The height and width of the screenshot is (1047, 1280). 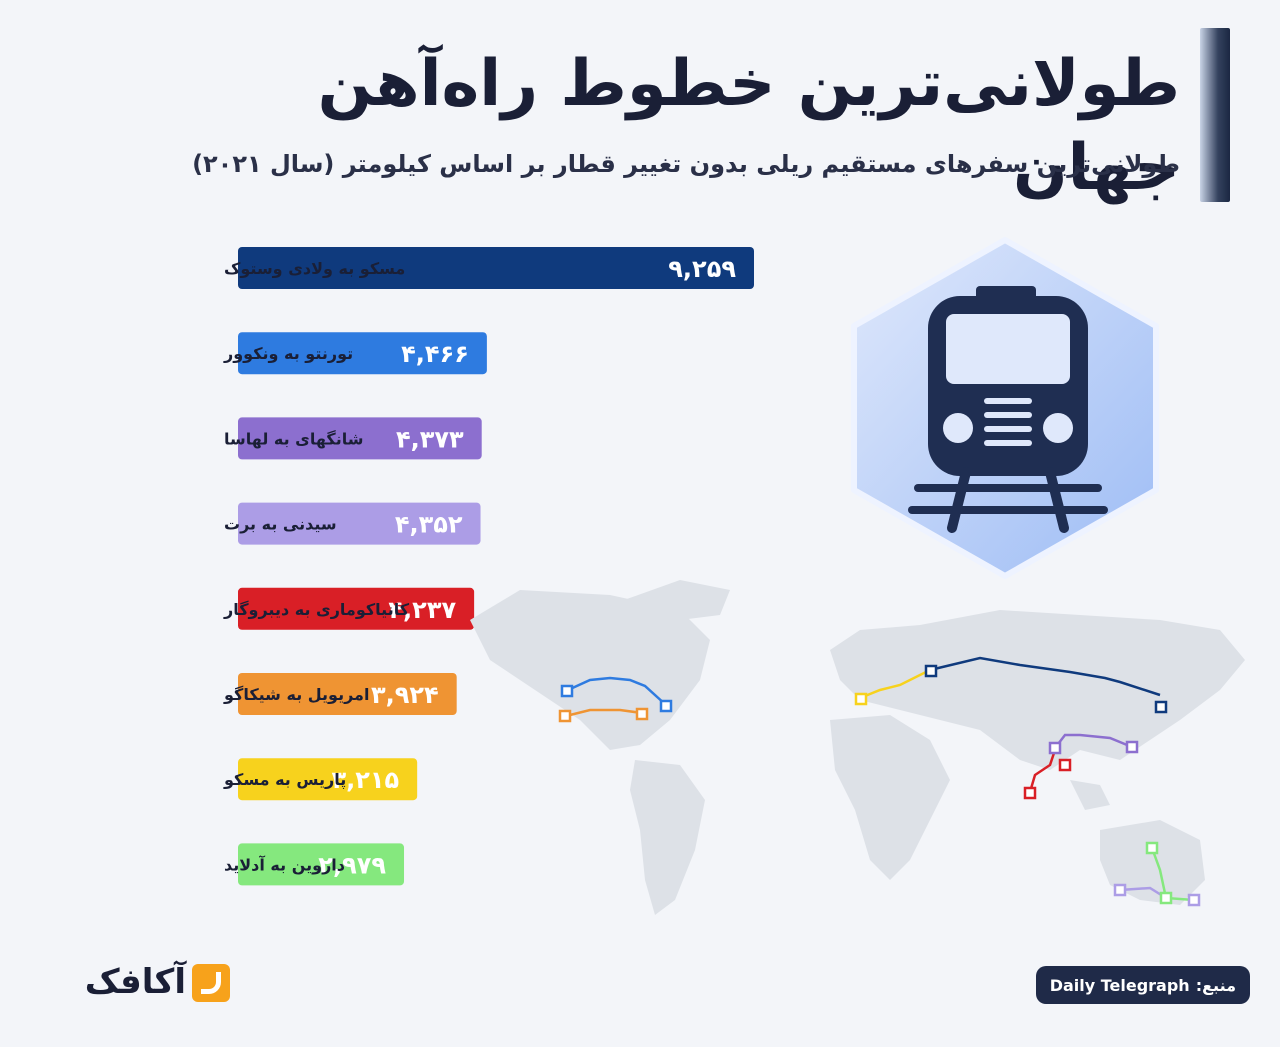 I want to click on bar-value-label: ۳,۲۱۵, so click(x=365, y=780).